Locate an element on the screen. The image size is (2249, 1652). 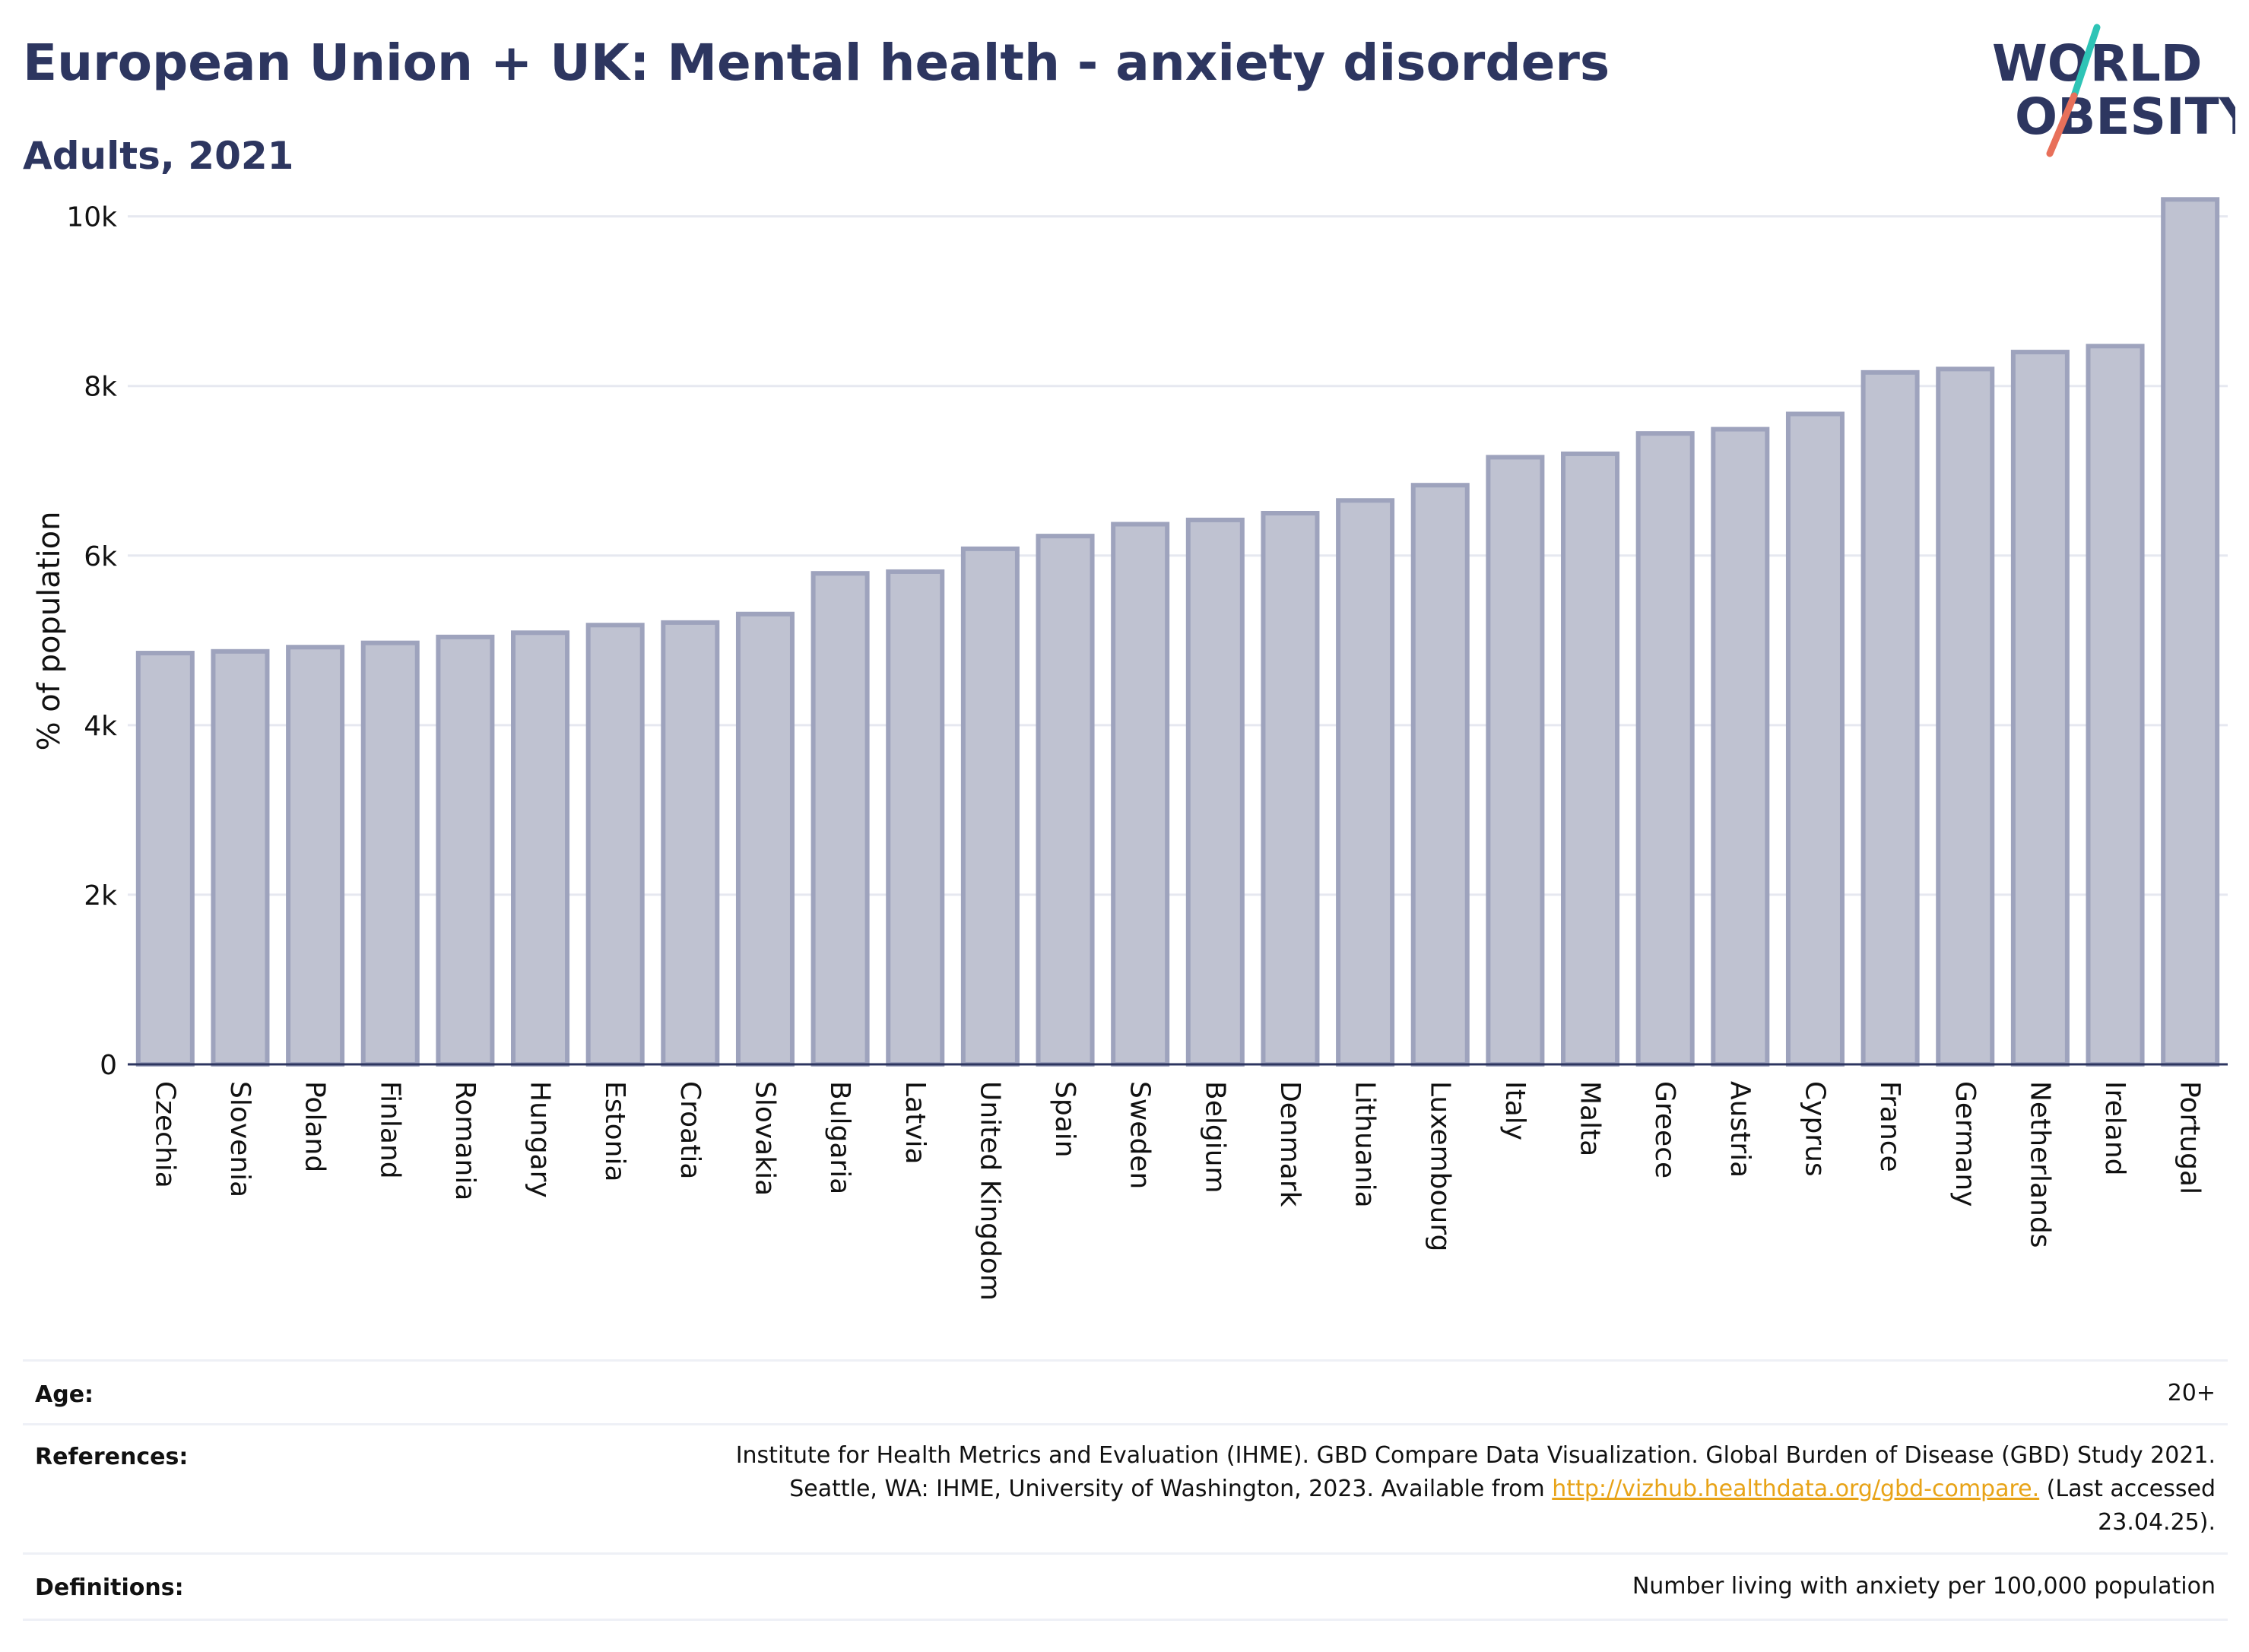
y-axis-ticks: 0 2k 4k 6k 8k 10k is located at coordinates (91, 641).